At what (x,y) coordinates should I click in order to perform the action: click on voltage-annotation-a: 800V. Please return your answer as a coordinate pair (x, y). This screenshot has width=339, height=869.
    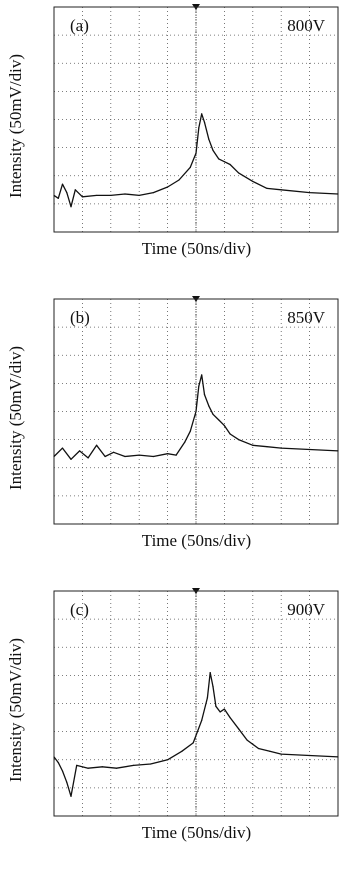
    Looking at the image, I should click on (306, 25).